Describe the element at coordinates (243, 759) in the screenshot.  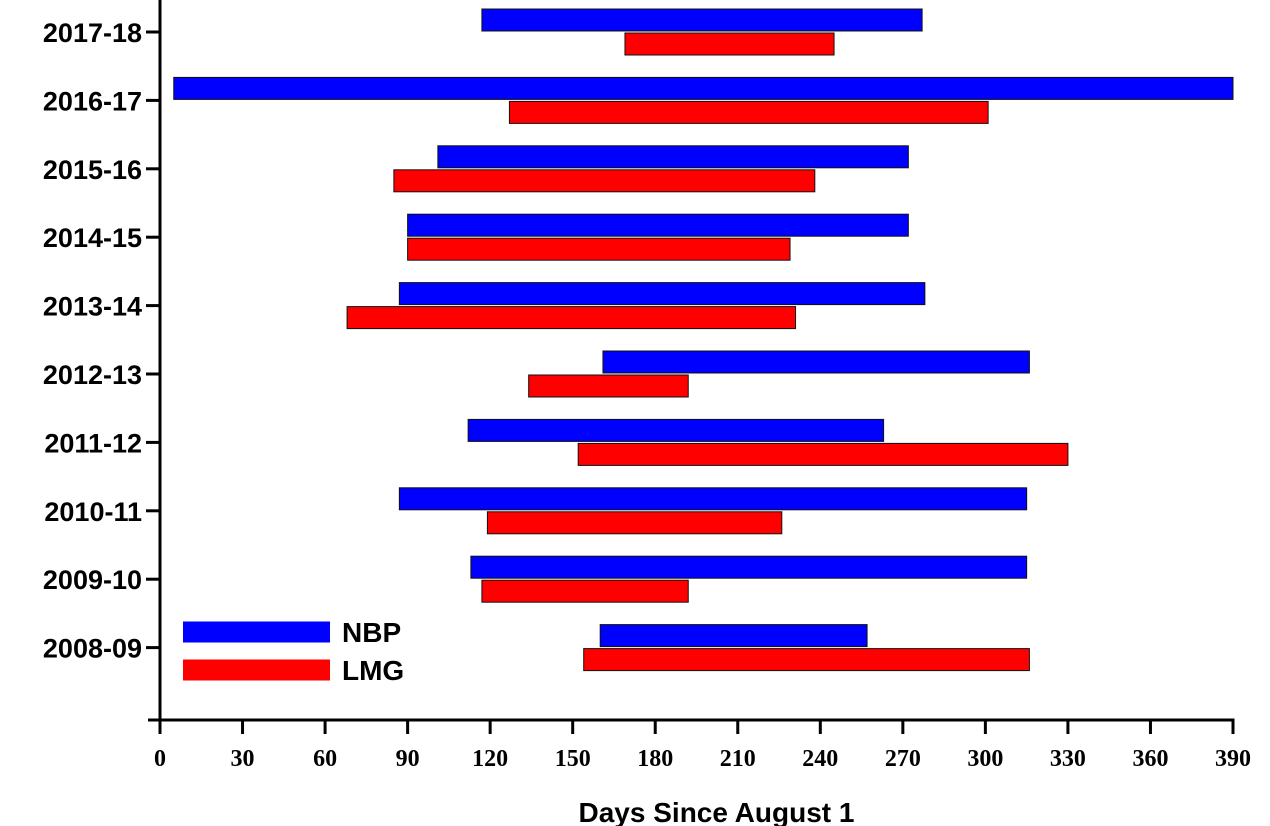
I see `x-tick-label: 30` at that location.